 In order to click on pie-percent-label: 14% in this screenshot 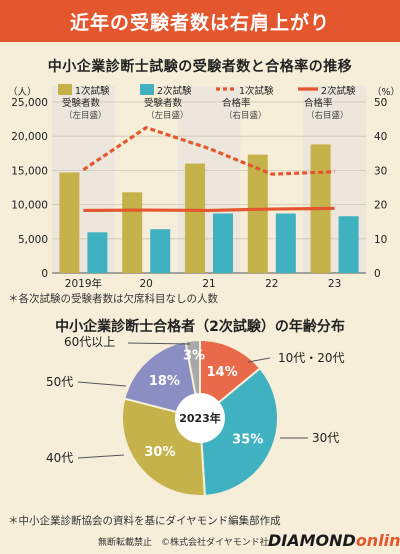, I will do `click(222, 372)`.